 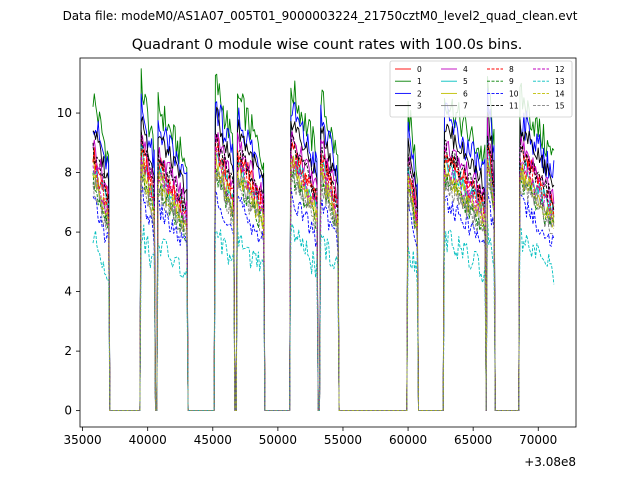 What do you see at coordinates (465, 81) in the screenshot?
I see `legend-label-5: 5` at bounding box center [465, 81].